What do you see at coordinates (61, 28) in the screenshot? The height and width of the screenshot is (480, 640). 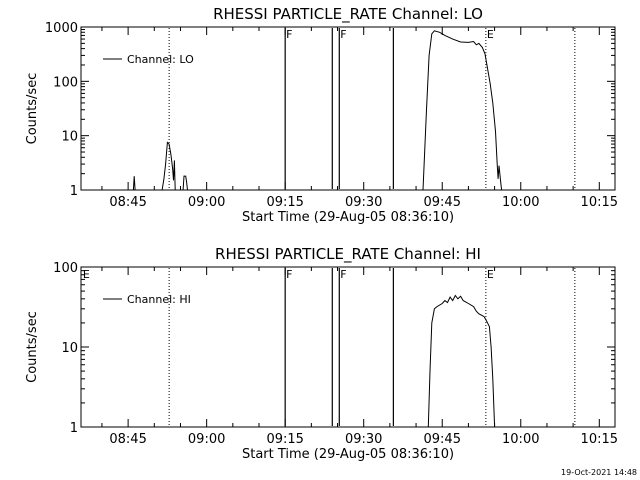 I see `y-tick-label: 1000` at bounding box center [61, 28].